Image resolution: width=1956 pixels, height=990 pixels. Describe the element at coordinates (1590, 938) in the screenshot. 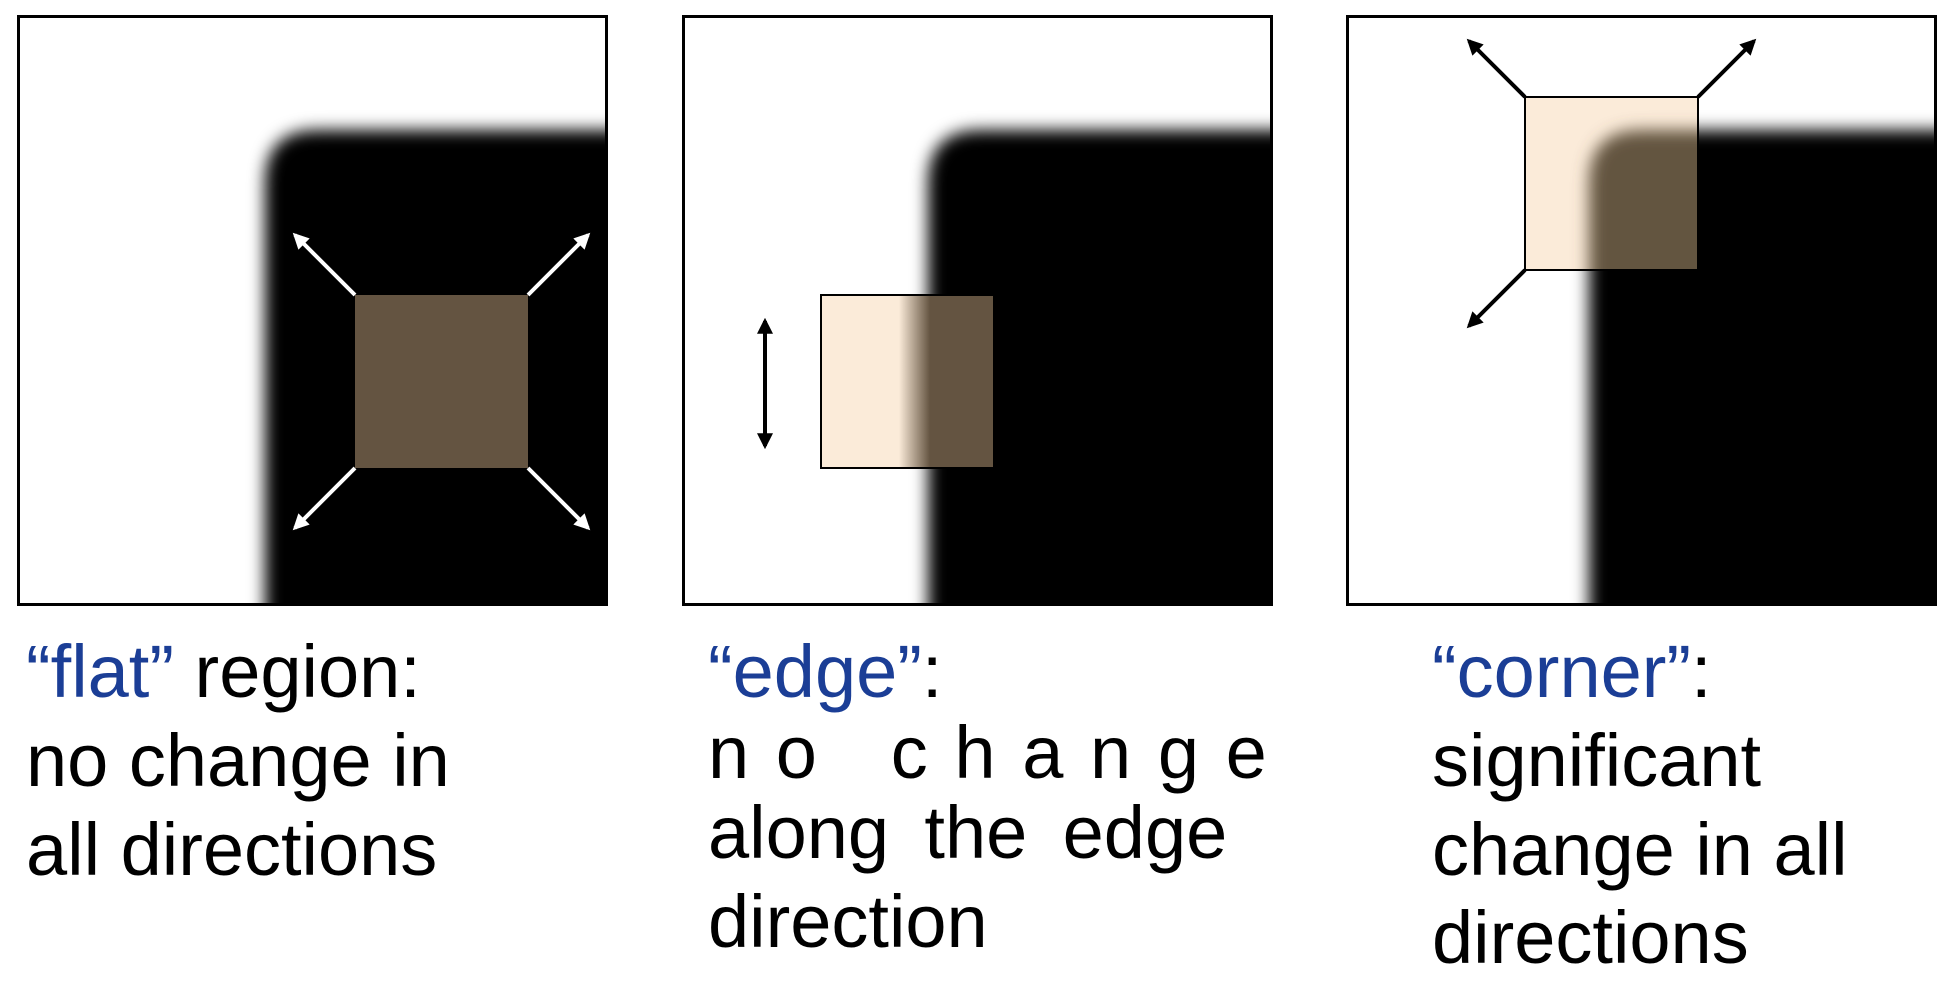

I see `caption-line: directions` at that location.